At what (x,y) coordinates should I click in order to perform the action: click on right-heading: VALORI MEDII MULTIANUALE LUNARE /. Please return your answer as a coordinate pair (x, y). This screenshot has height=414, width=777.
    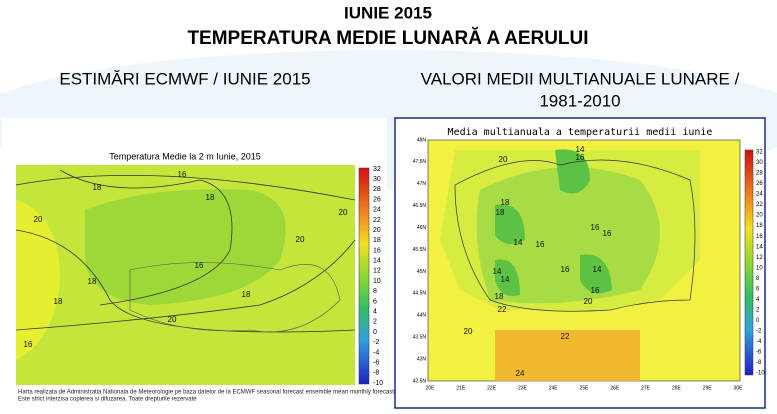
    Looking at the image, I should click on (580, 78).